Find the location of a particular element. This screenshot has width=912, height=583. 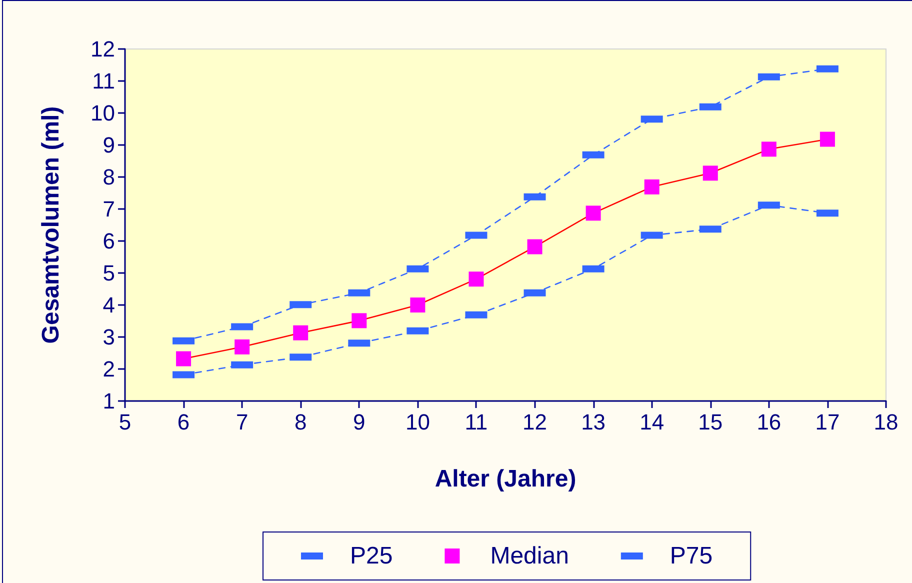

legend-label: Median is located at coordinates (529, 556).